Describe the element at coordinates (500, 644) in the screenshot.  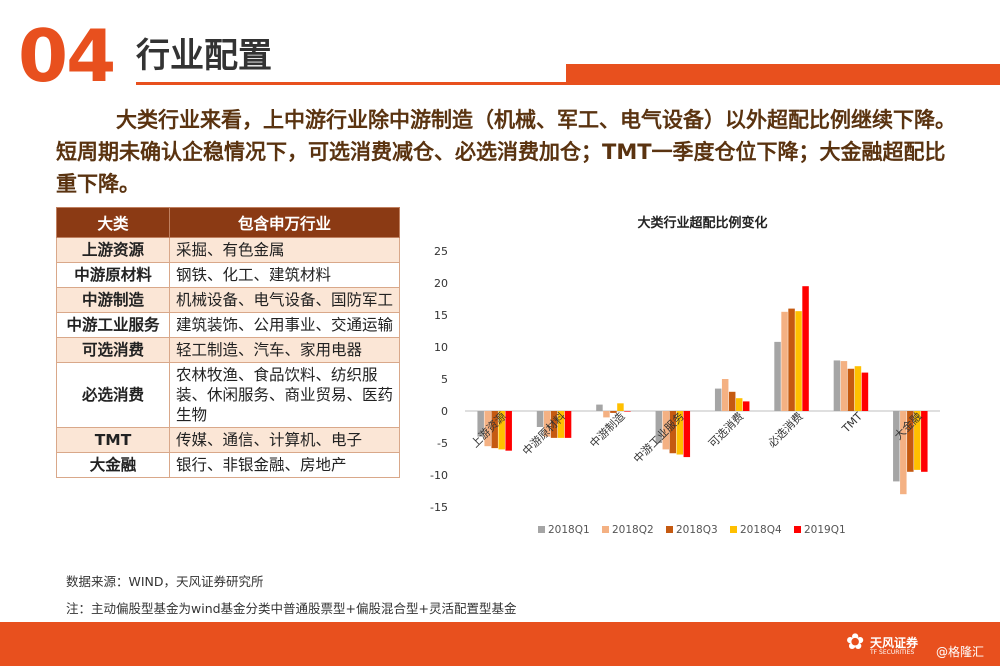
I see `footer-bar` at that location.